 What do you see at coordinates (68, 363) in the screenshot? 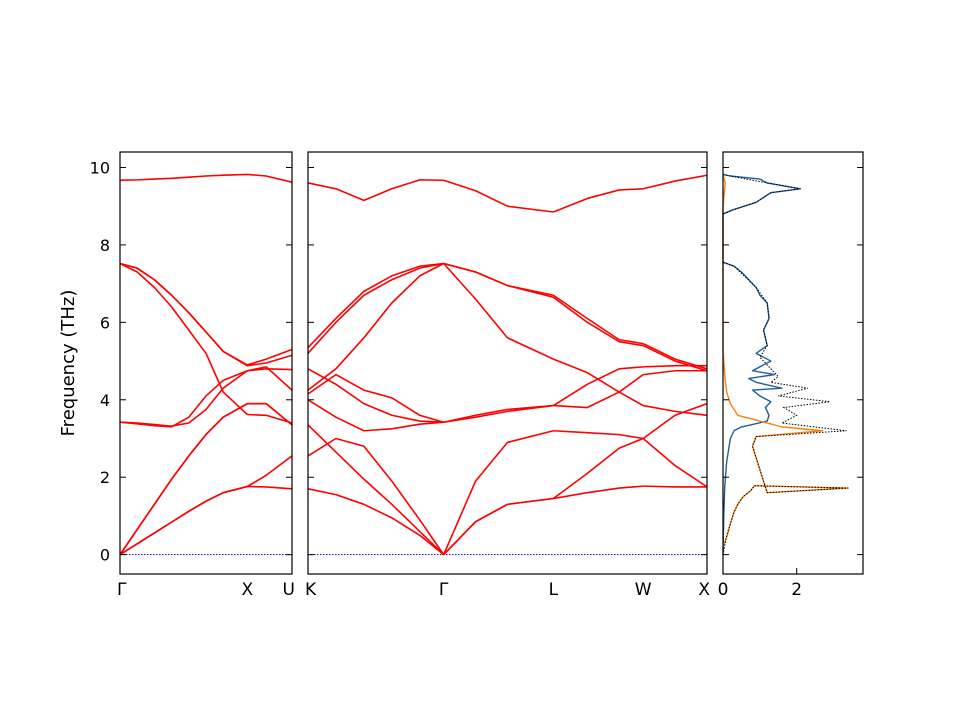
I see `y-axis-label: Frequency (THz)` at bounding box center [68, 363].